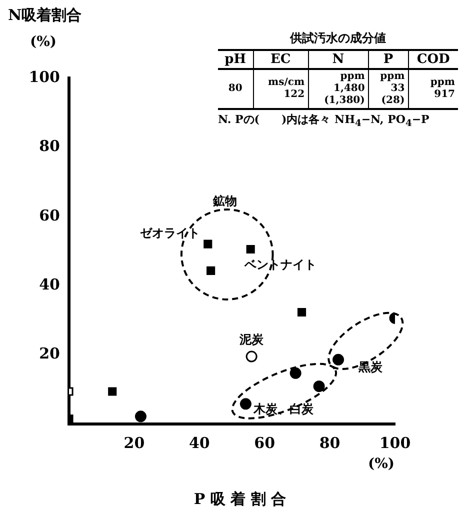 Image resolution: width=463 pixels, height=523 pixels. What do you see at coordinates (324, 121) in the screenshot?
I see `annotation: N. Pの( )内は各々 NH$_{4}$−N, PO$_{4}$−P` at bounding box center [324, 121].